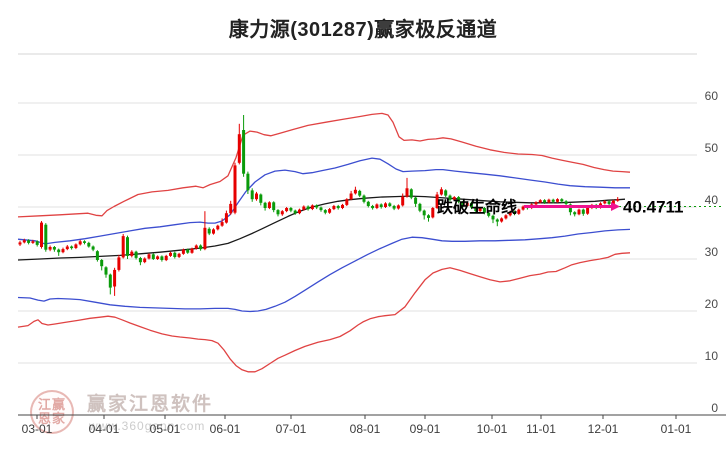 The image size is (726, 450). Describe the element at coordinates (425, 429) in the screenshot. I see `x-tick-label: 09-01` at that location.